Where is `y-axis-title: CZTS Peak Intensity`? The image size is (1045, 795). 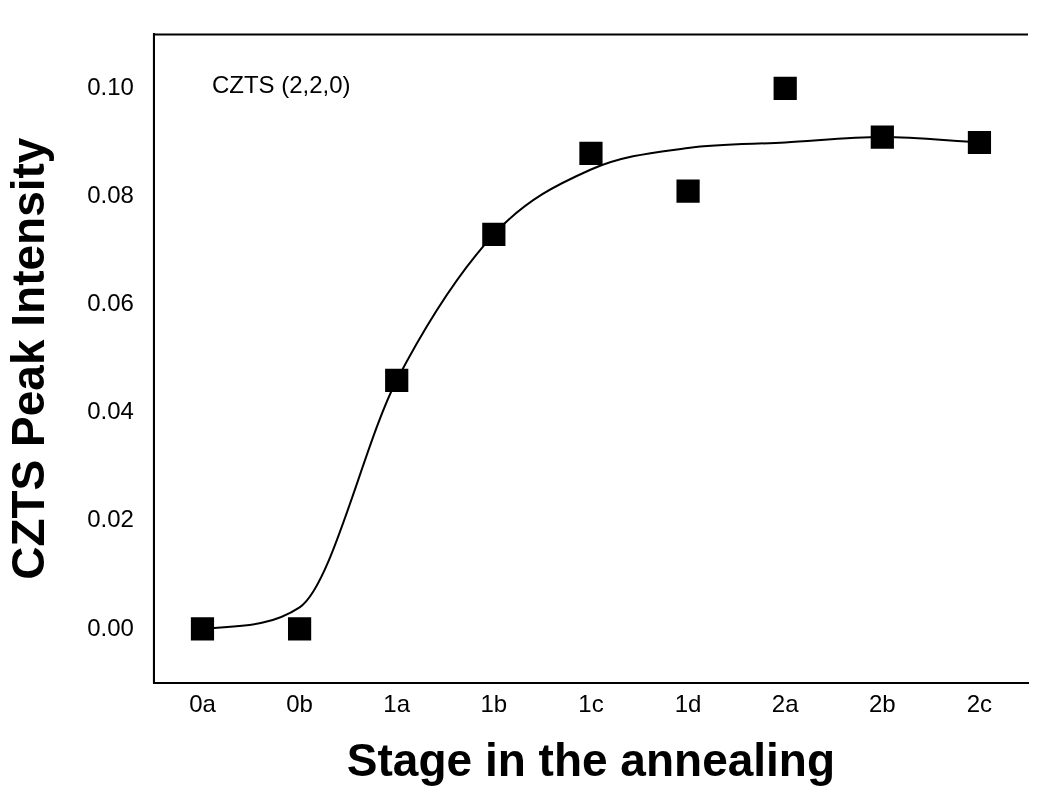
y-axis-title: CZTS Peak Intensity is located at coordinates (28, 358).